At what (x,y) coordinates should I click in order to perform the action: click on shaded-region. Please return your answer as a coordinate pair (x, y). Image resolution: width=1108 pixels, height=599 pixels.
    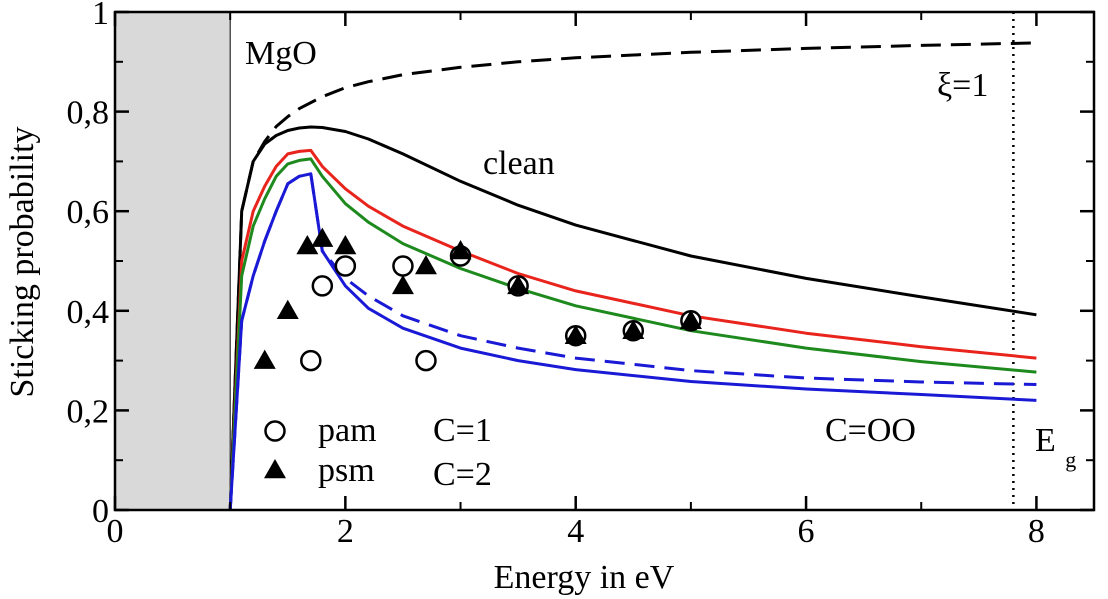
    Looking at the image, I should click on (173, 261).